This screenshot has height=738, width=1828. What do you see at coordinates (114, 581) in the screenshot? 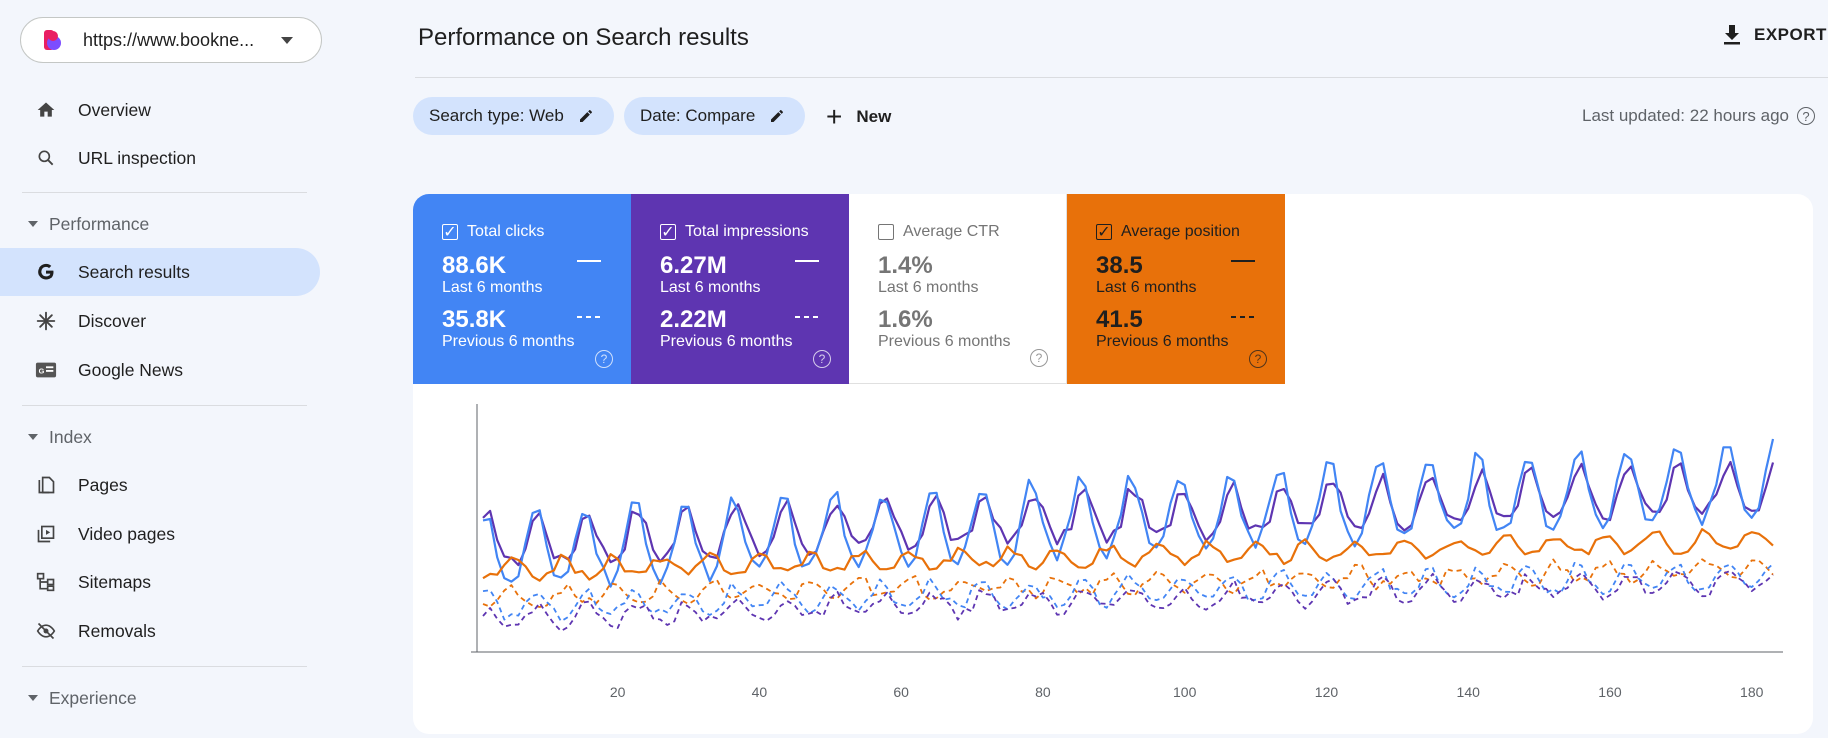
I see `sidebar-item-label: Sitemaps` at bounding box center [114, 581].